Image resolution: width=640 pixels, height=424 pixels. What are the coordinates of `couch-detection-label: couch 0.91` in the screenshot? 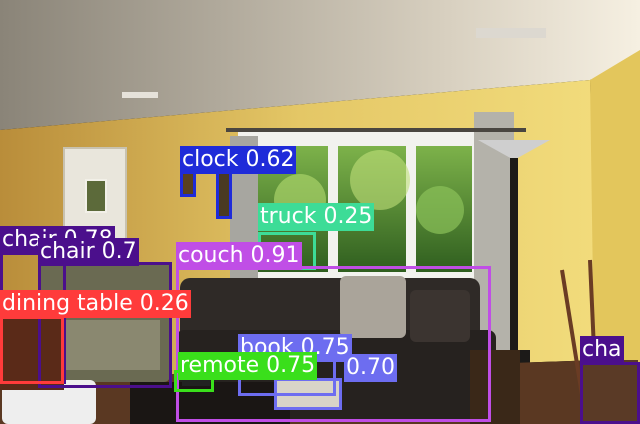 It's located at (239, 256).